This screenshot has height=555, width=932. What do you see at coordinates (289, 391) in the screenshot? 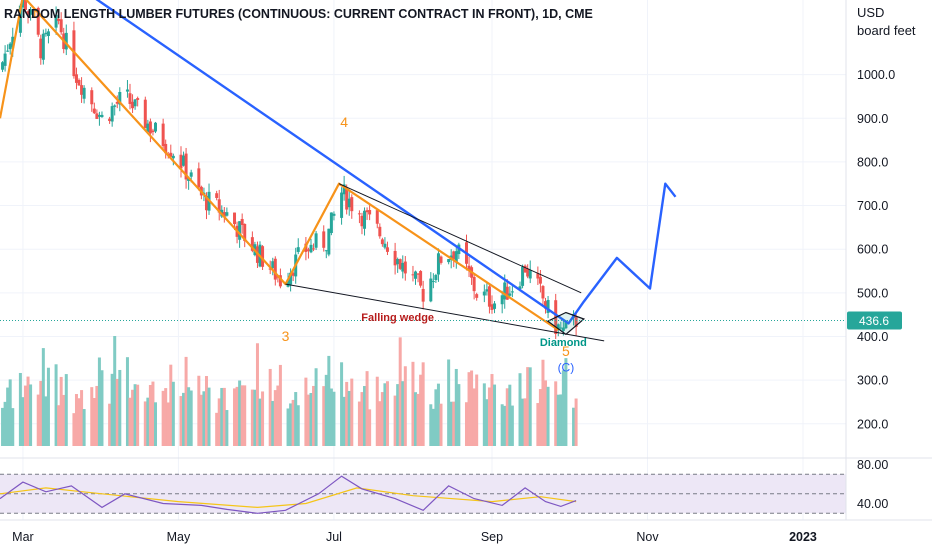
I see `volume-bars` at bounding box center [289, 391].